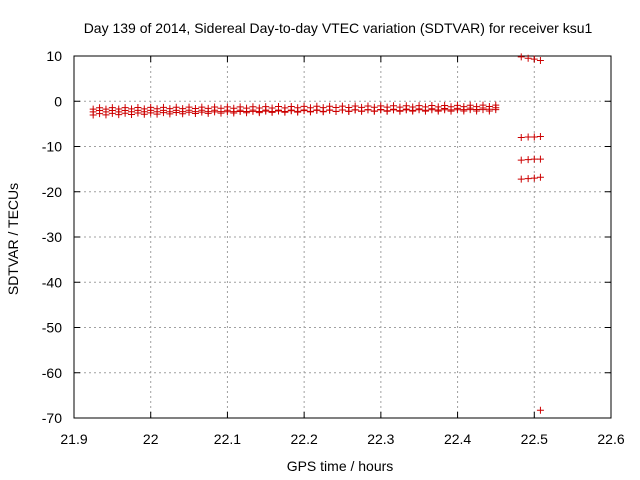 This screenshot has height=480, width=640. What do you see at coordinates (151, 439) in the screenshot?
I see `x-tick-label: 22` at bounding box center [151, 439].